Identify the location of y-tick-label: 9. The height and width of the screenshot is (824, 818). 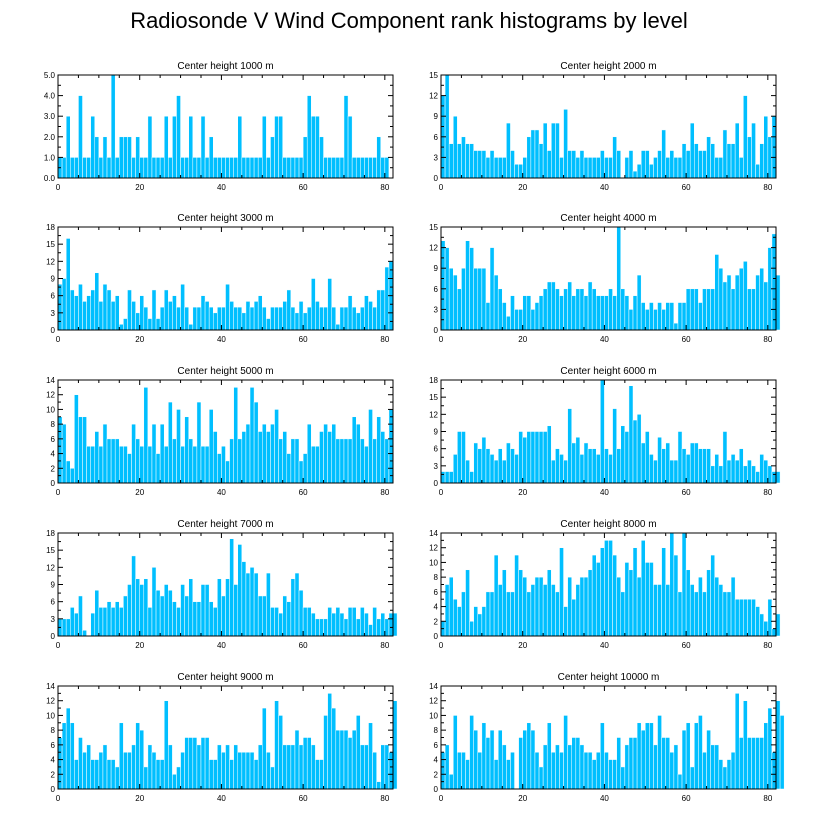
(436, 432).